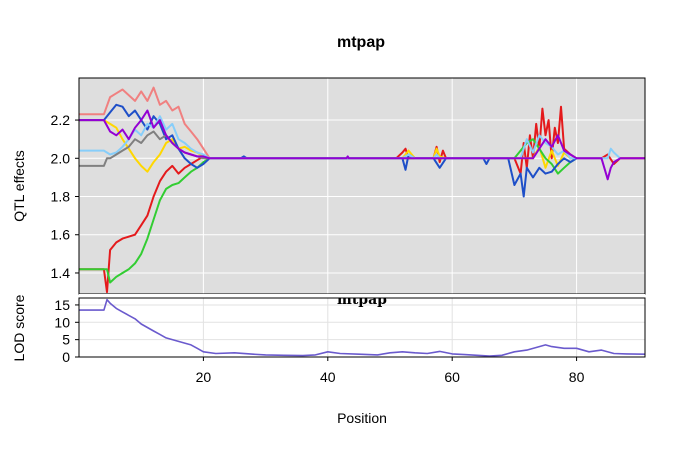 Image resolution: width=686 pixels, height=456 pixels. What do you see at coordinates (61, 235) in the screenshot?
I see `top-y-tick-label: 1.6` at bounding box center [61, 235].